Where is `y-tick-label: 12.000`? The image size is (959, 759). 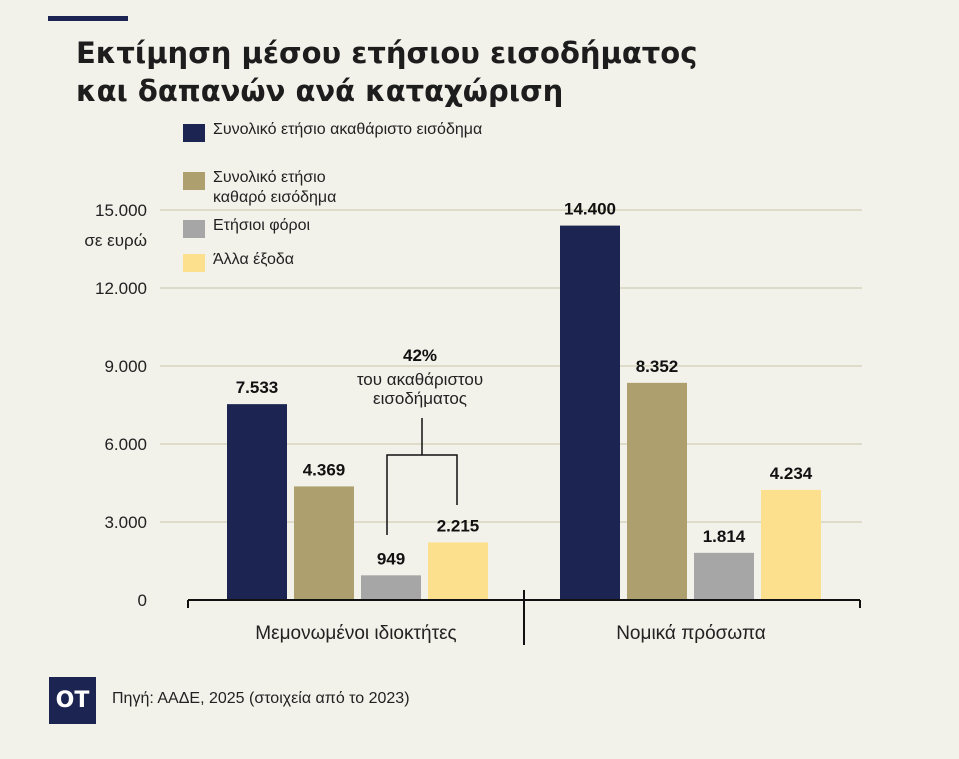 y-tick-label: 12.000 is located at coordinates (121, 288).